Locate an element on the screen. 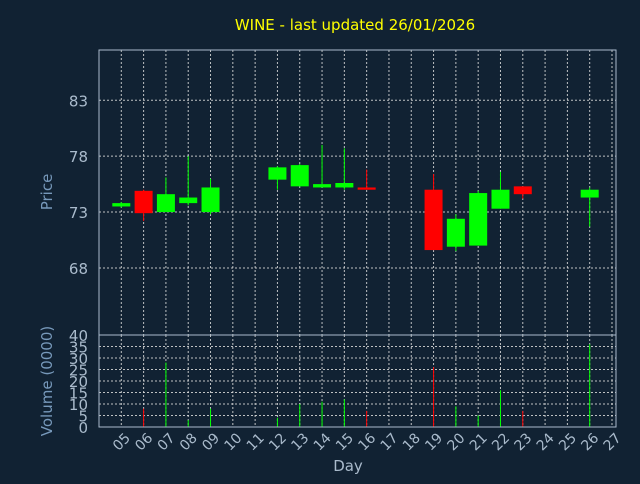 This screenshot has width=640, height=484. price-axis-label: Price is located at coordinates (47, 192).